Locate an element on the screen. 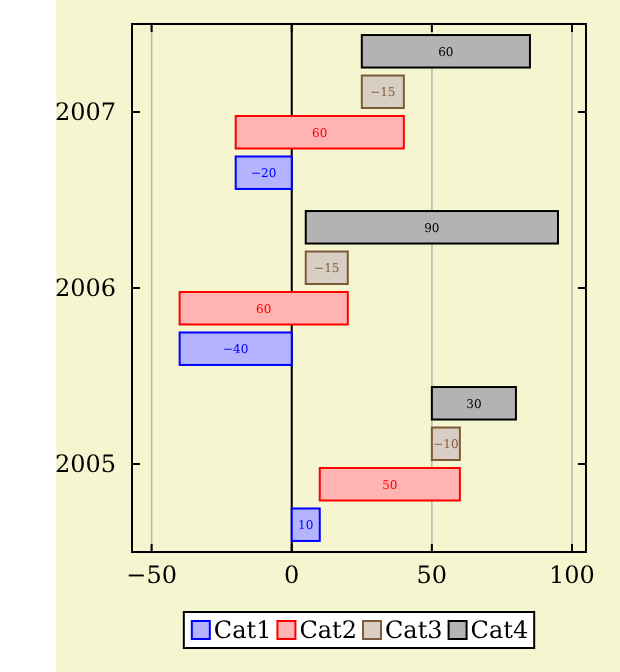  x-tick-label: −50 is located at coordinates (151, 575).